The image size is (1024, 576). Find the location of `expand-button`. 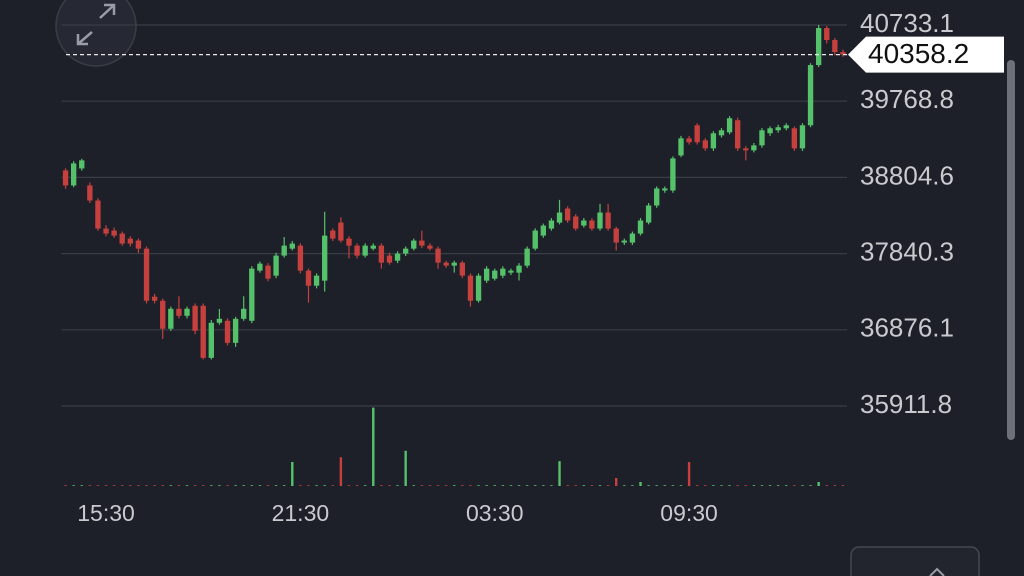

expand-button is located at coordinates (96, 33).